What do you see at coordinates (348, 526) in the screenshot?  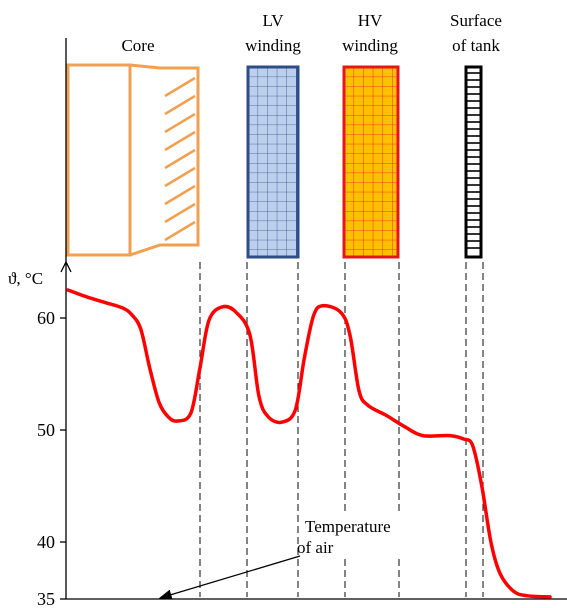 I see `air-label-line1: Temperature` at bounding box center [348, 526].